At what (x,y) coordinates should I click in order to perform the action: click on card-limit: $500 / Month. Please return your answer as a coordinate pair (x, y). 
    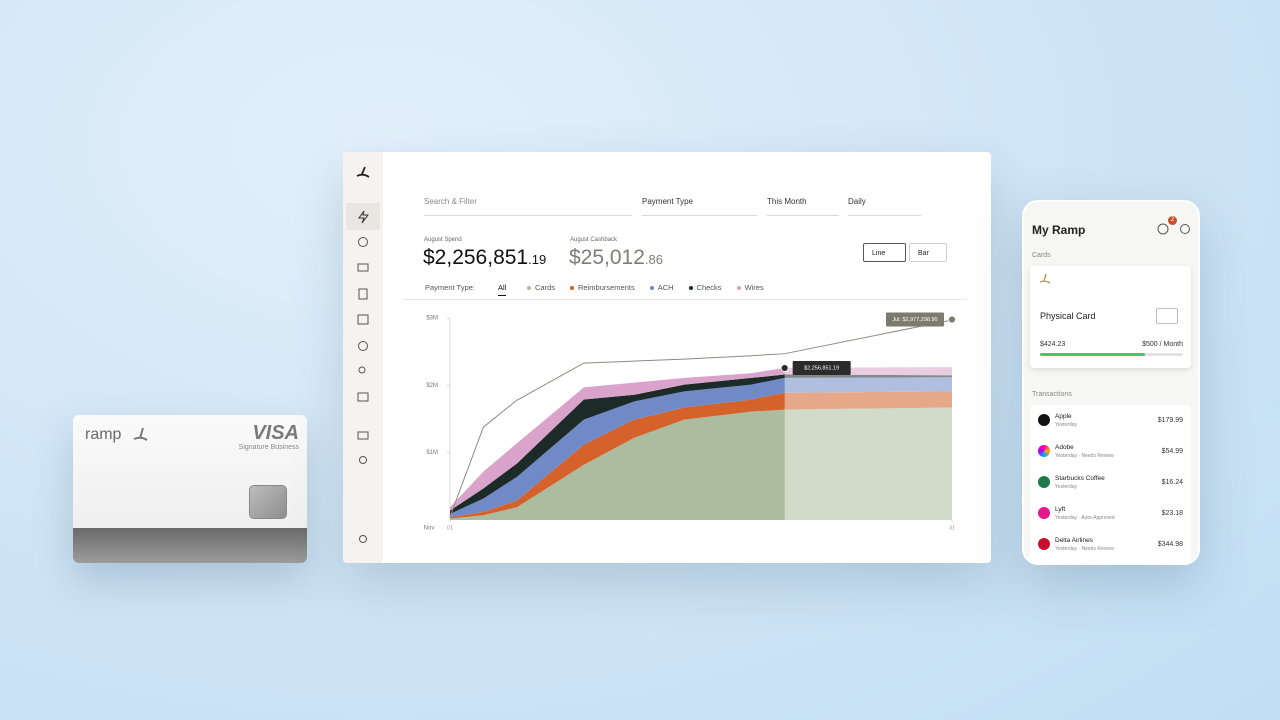
    Looking at the image, I should click on (1162, 344).